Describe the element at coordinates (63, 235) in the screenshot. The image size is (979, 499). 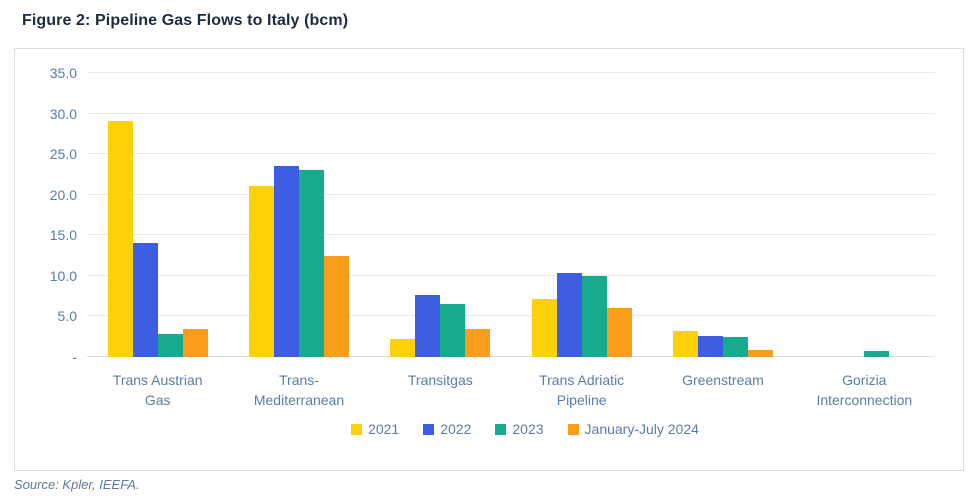
I see `y-tick-label: 15.0` at that location.